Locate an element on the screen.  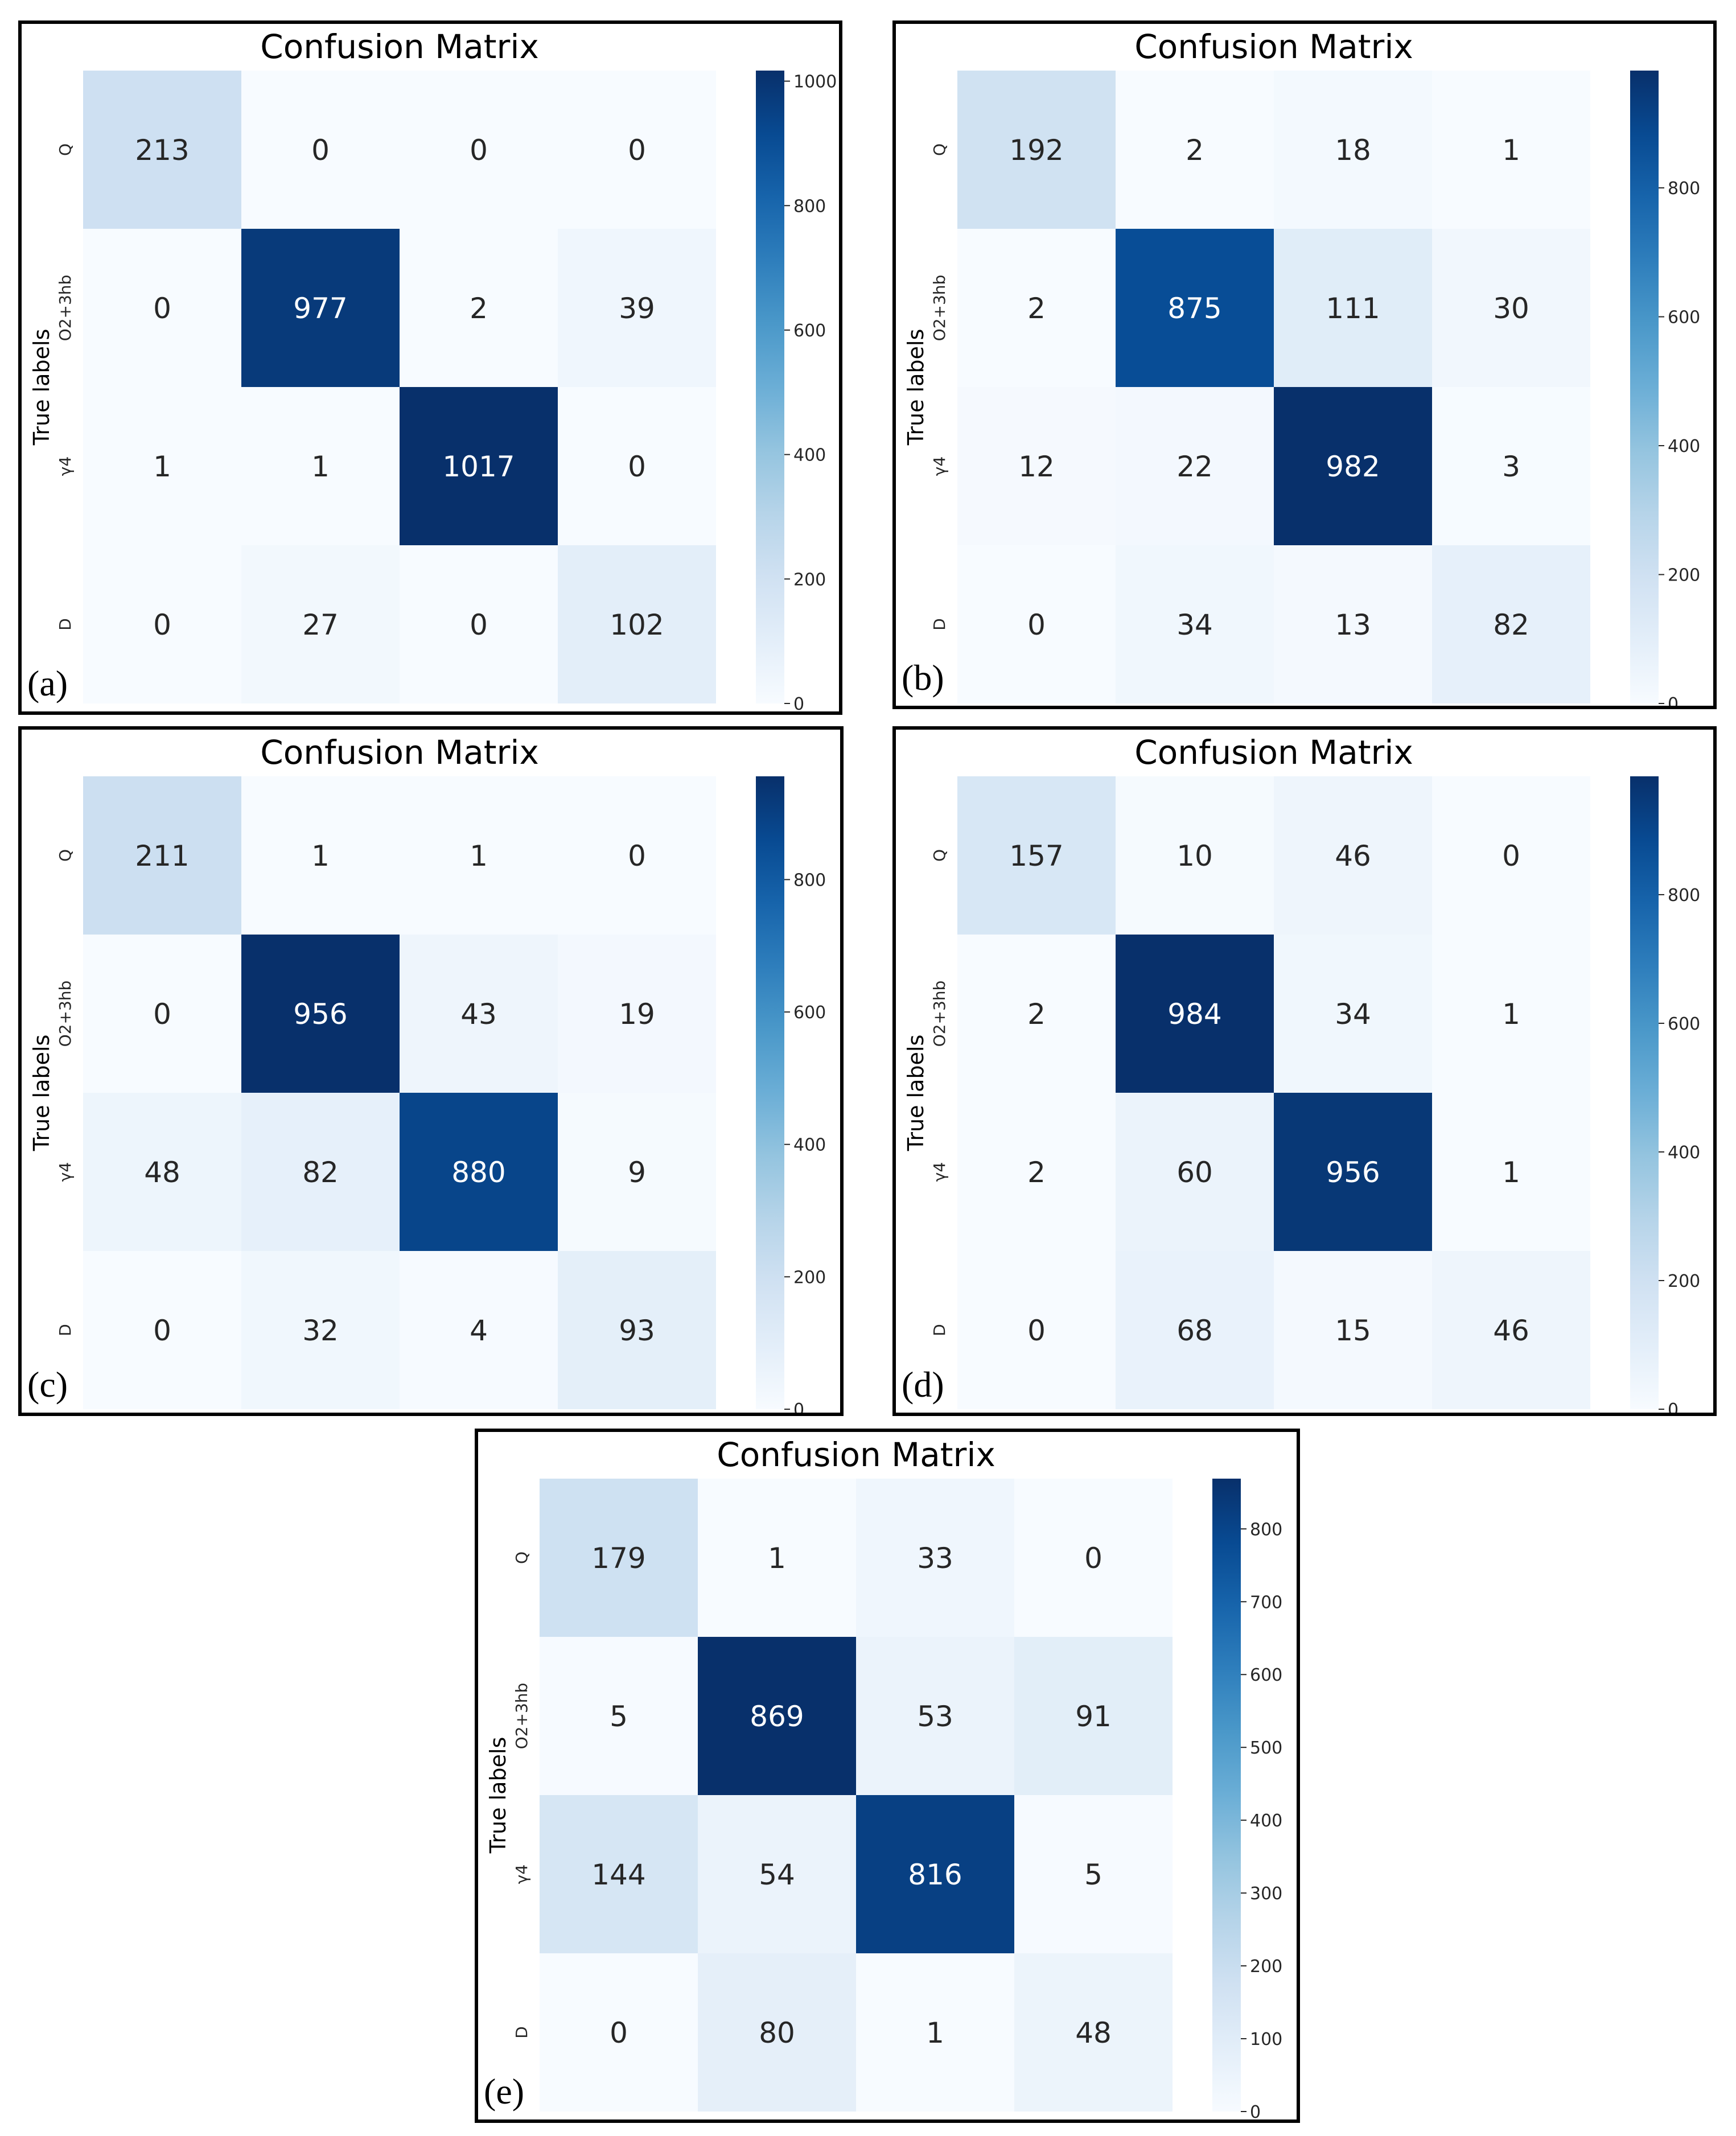
colorbar-tick-label: 700 is located at coordinates (1266, 1602).